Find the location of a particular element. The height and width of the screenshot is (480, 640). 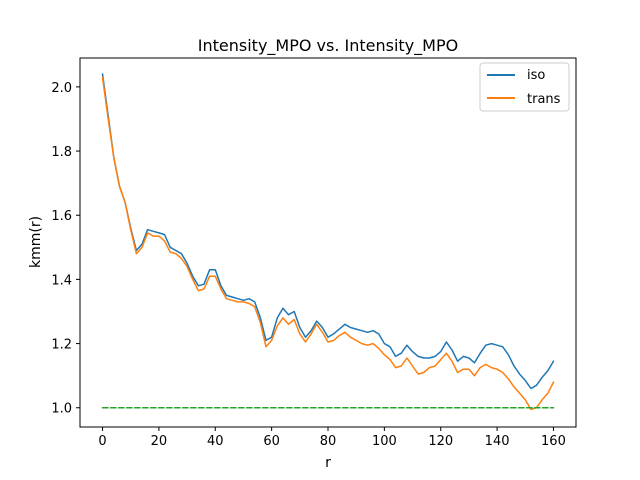

y-axis-label: kmm(r) is located at coordinates (36, 242).